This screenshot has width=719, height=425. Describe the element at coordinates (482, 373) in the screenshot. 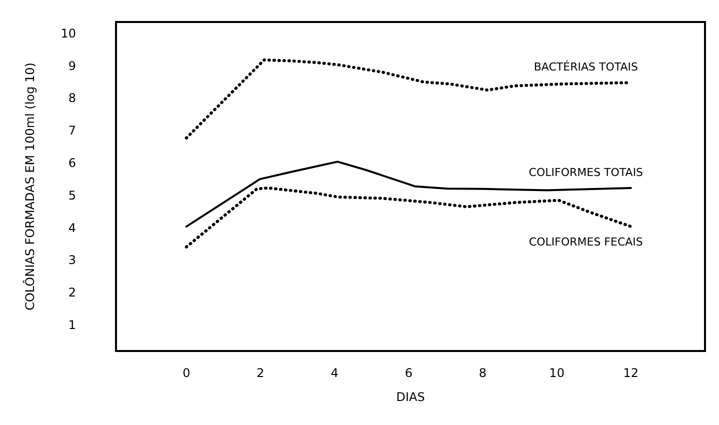

I see `x-tick-label: 8` at that location.